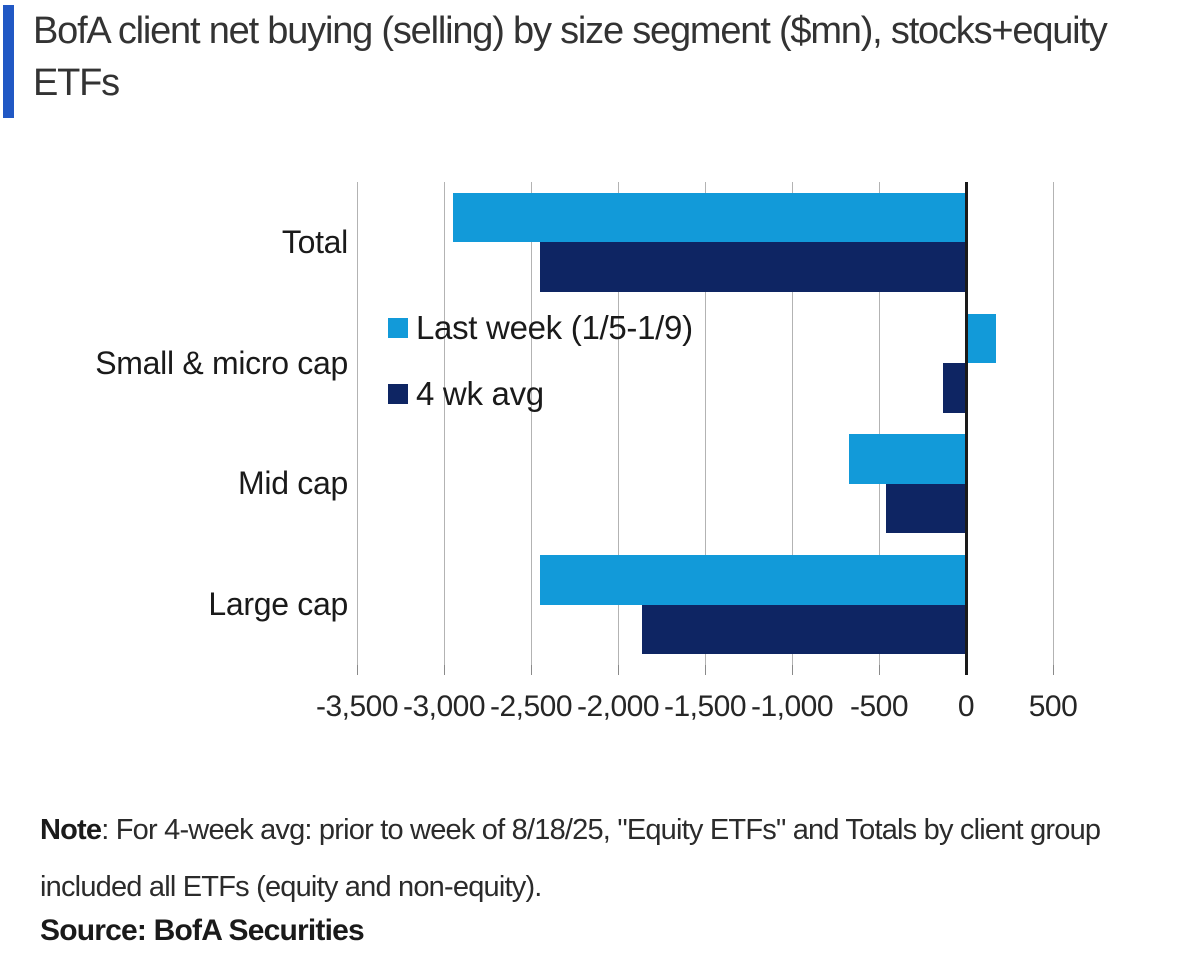 This screenshot has height=956, width=1200. I want to click on zero-axis-line, so click(966, 428).